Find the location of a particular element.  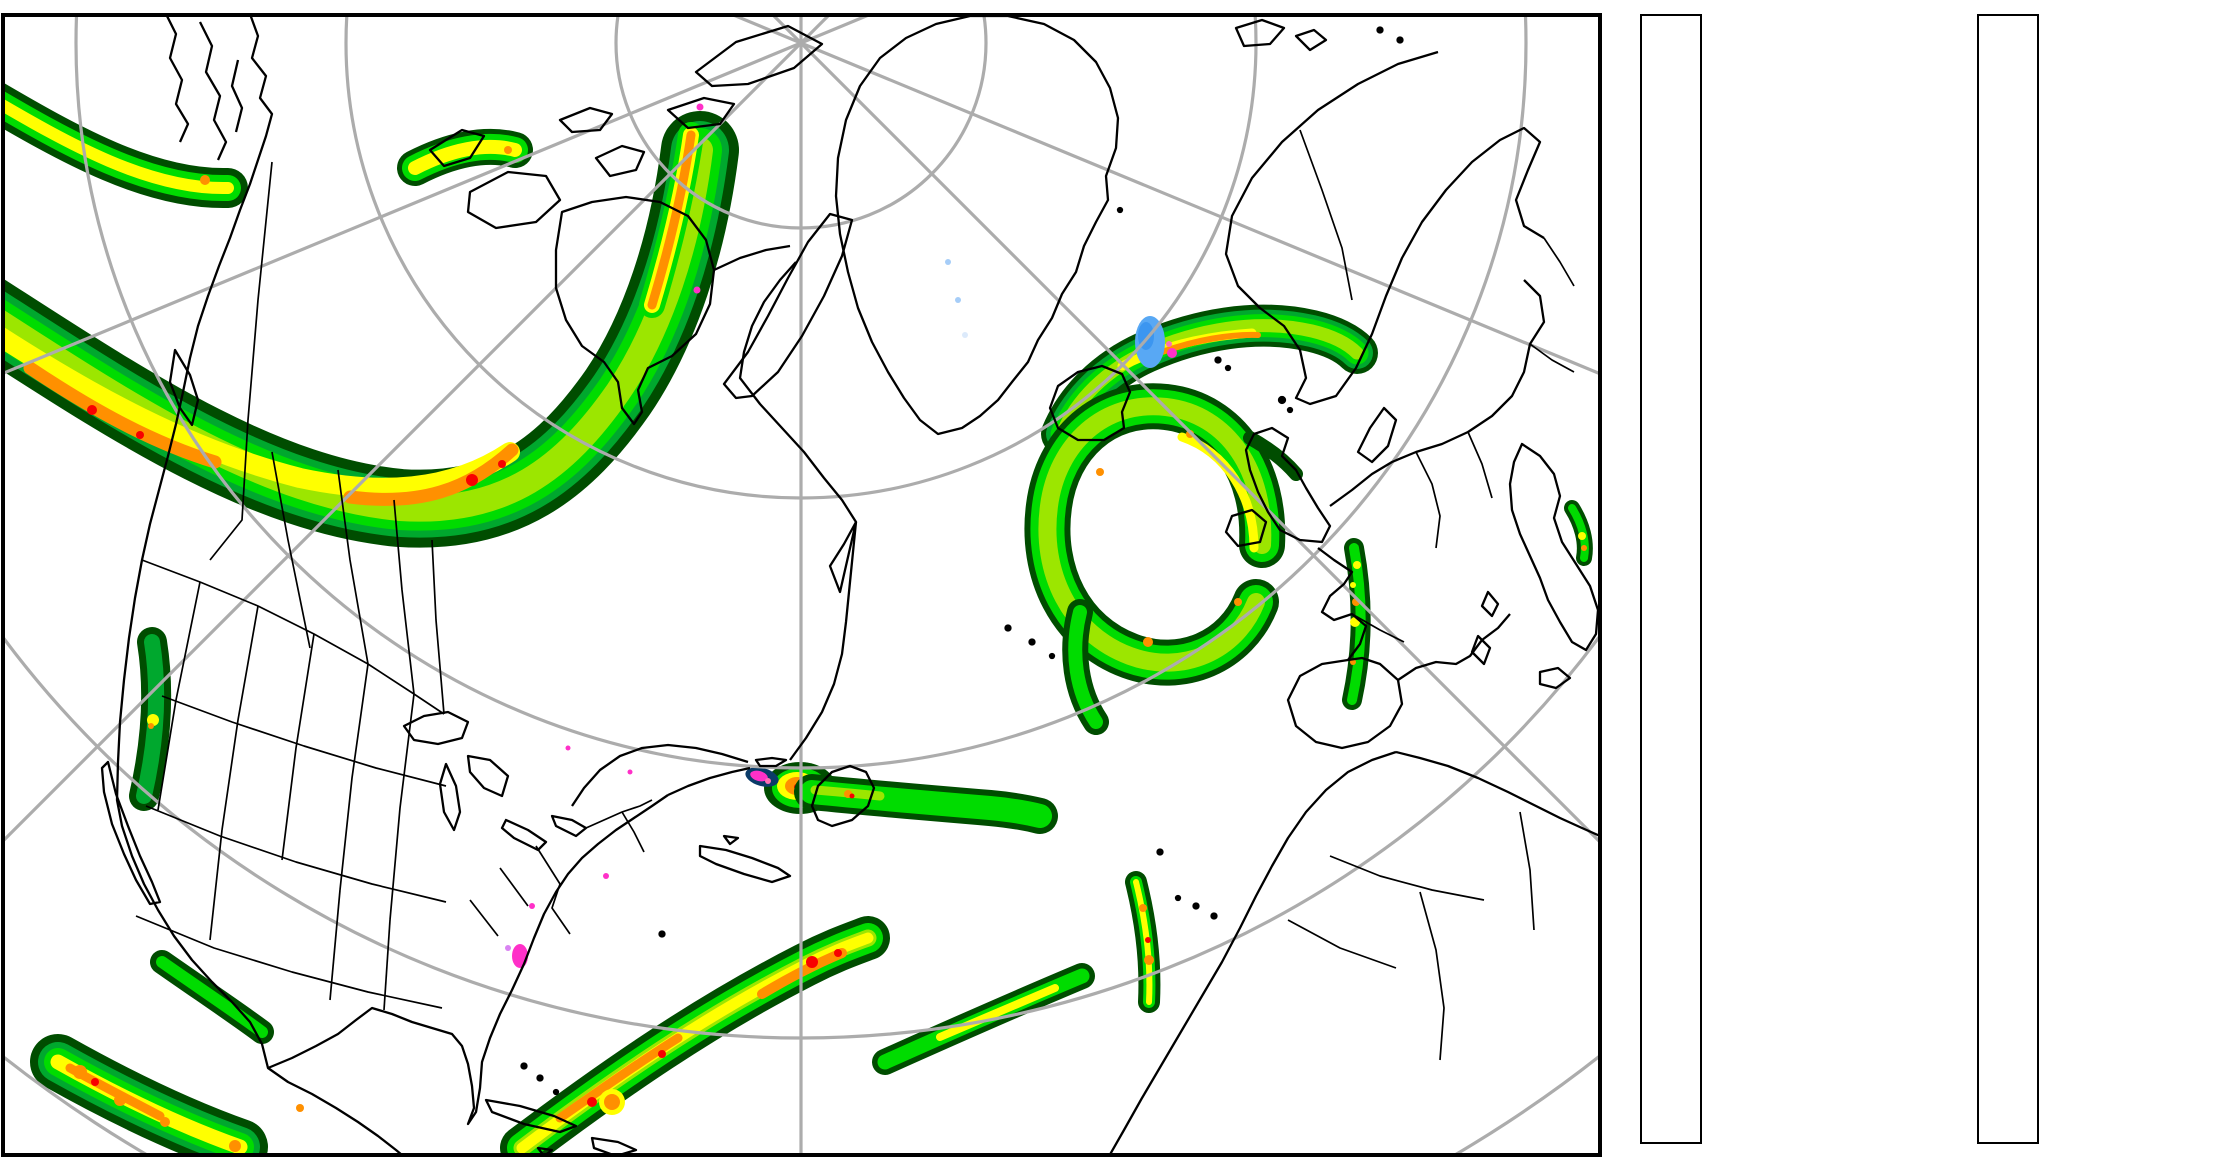

liquid-colorbar-bar is located at coordinates (2008, 579).